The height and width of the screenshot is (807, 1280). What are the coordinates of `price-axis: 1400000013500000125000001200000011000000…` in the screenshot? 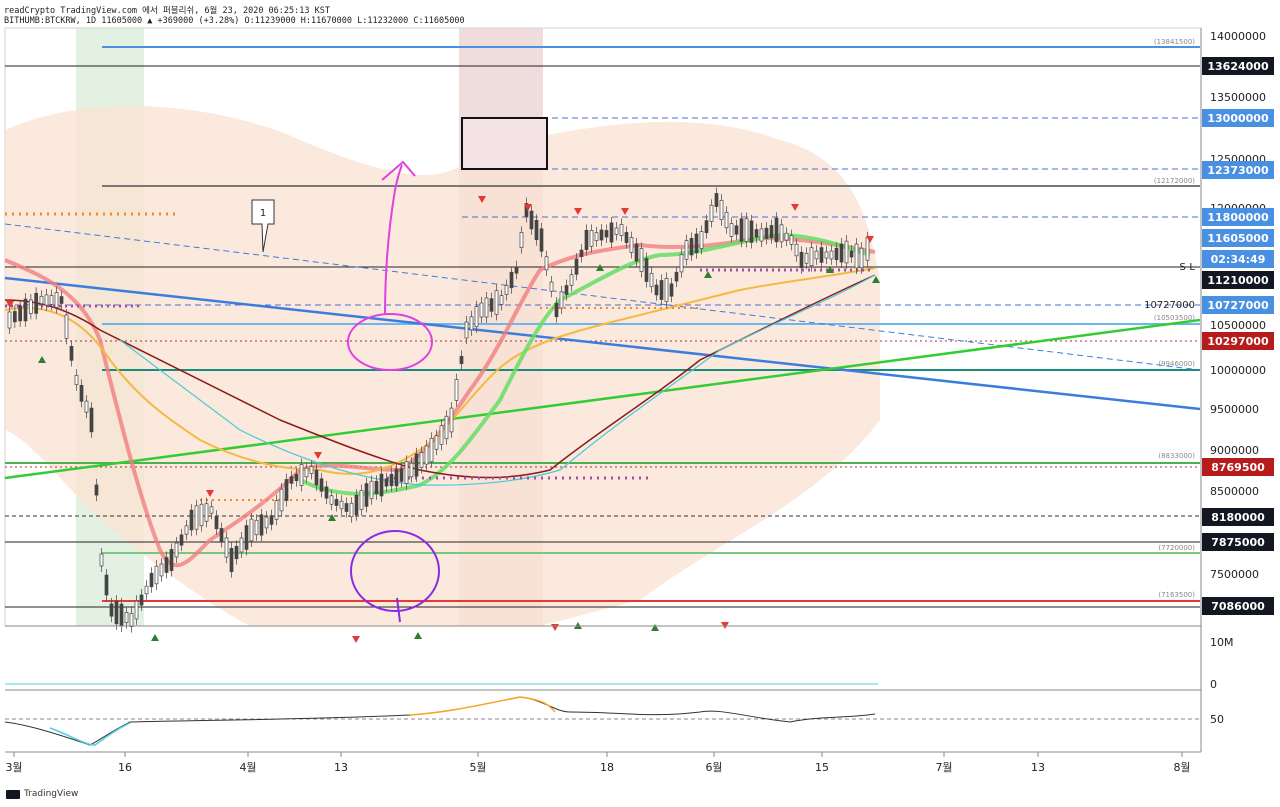 It's located at (1237, 390).